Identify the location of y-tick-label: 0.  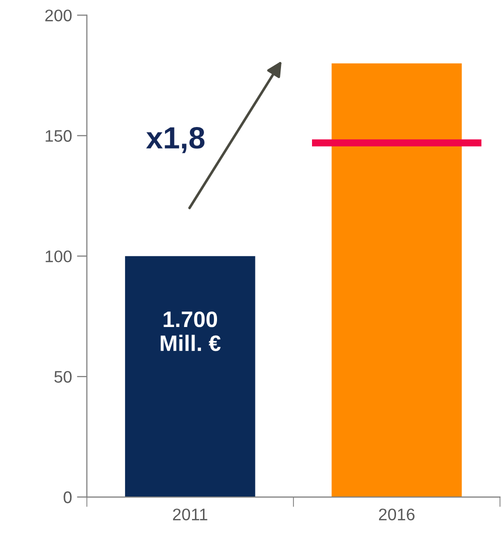
(68, 497).